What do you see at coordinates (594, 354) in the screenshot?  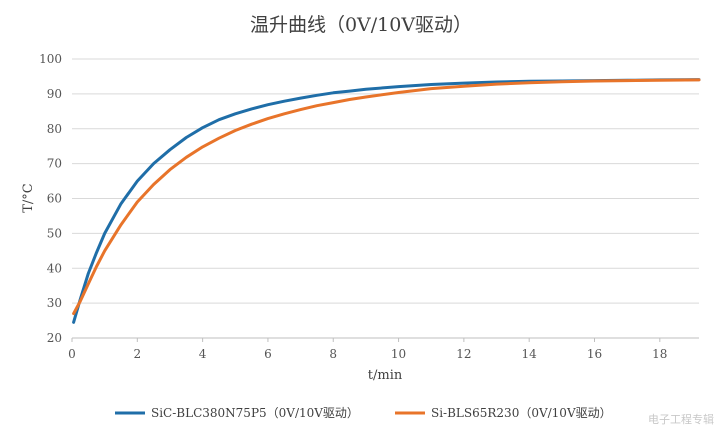 I see `x-tick-label: 16` at bounding box center [594, 354].